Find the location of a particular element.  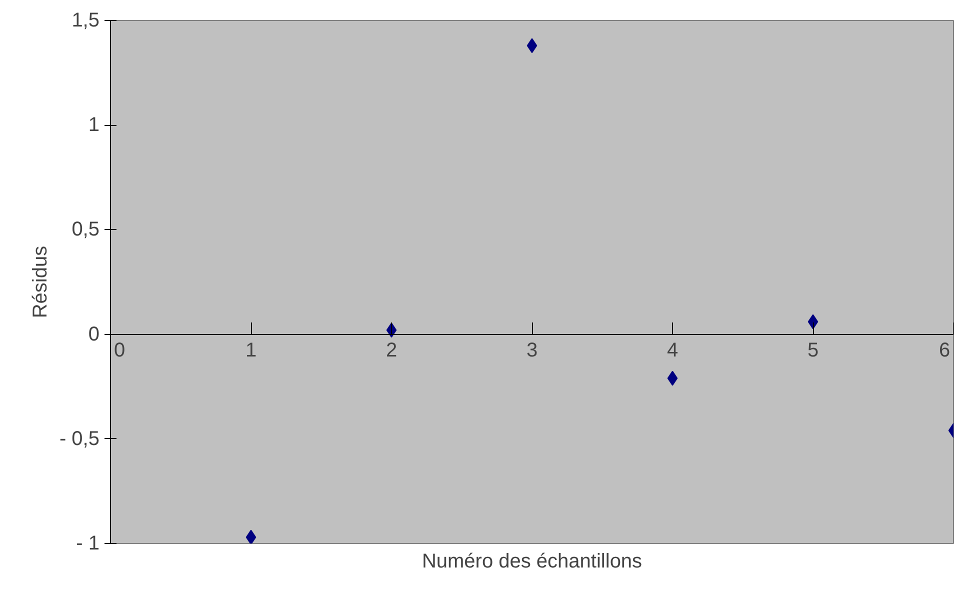

y-tick-label: 0,5 is located at coordinates (86, 229).